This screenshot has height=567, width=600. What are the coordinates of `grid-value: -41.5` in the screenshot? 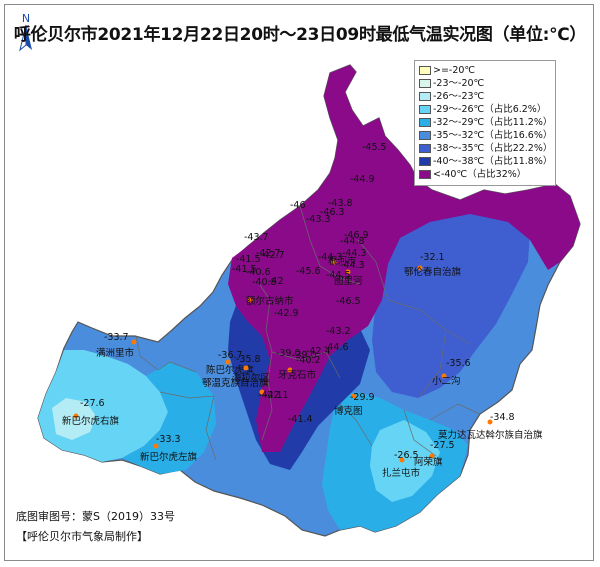 It's located at (248, 259).